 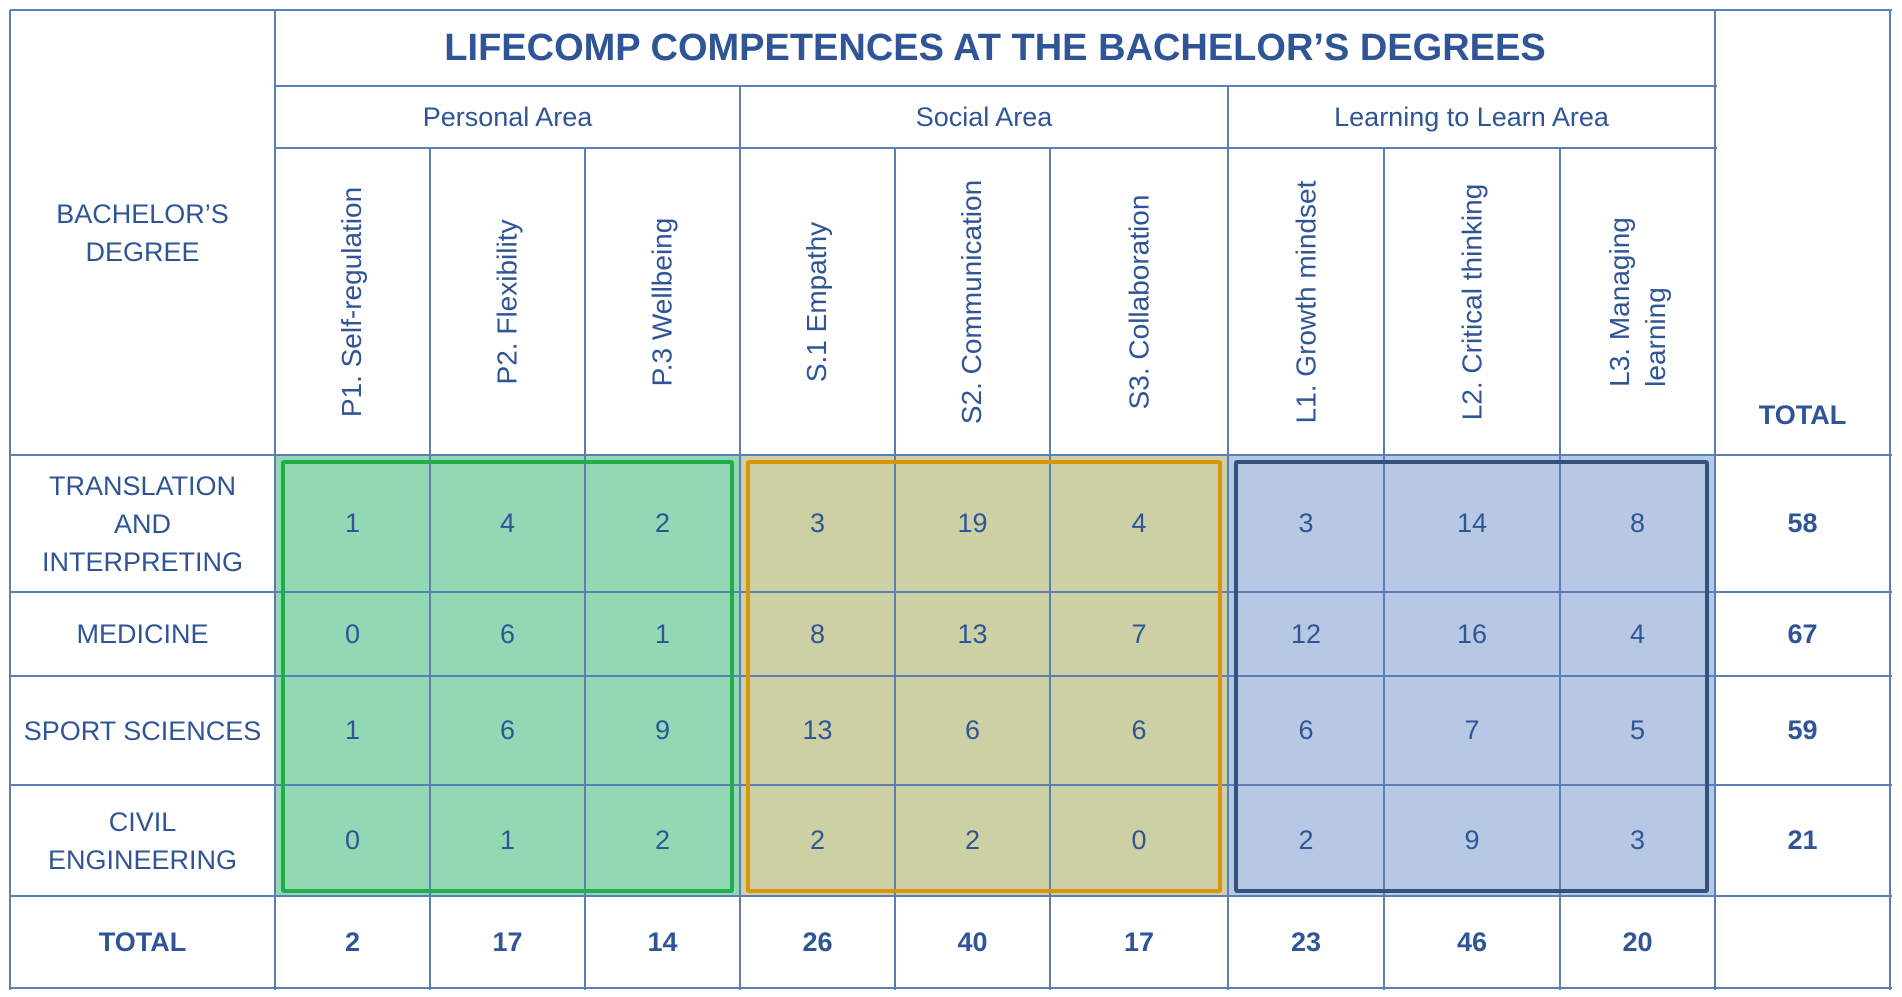 I want to click on degree-name: SPORT SCIENCES, so click(x=142, y=730).